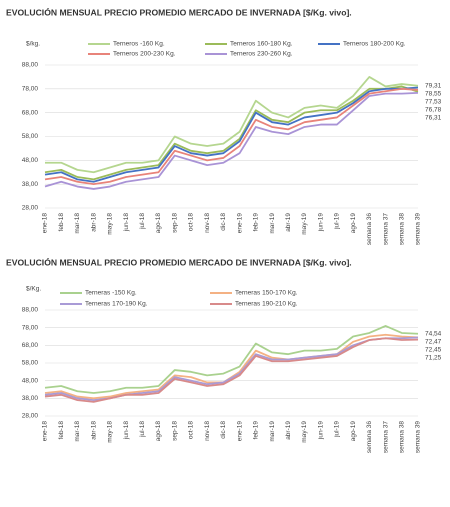 The image size is (450, 507). Describe the element at coordinates (116, 304) in the screenshot. I see `legend-label: Terneras 170-190 Kg.` at that location.